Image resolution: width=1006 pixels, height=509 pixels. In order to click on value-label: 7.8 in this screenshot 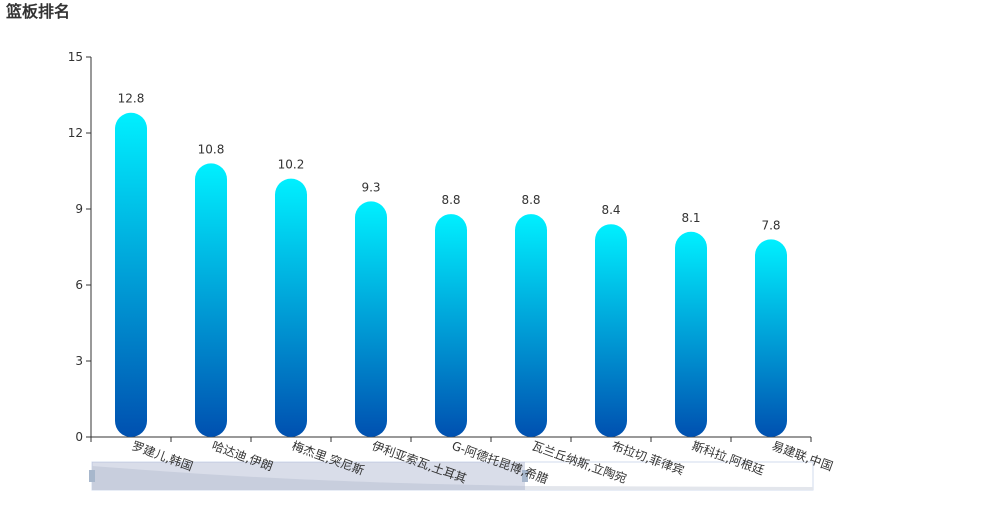, I will do `click(770, 225)`.